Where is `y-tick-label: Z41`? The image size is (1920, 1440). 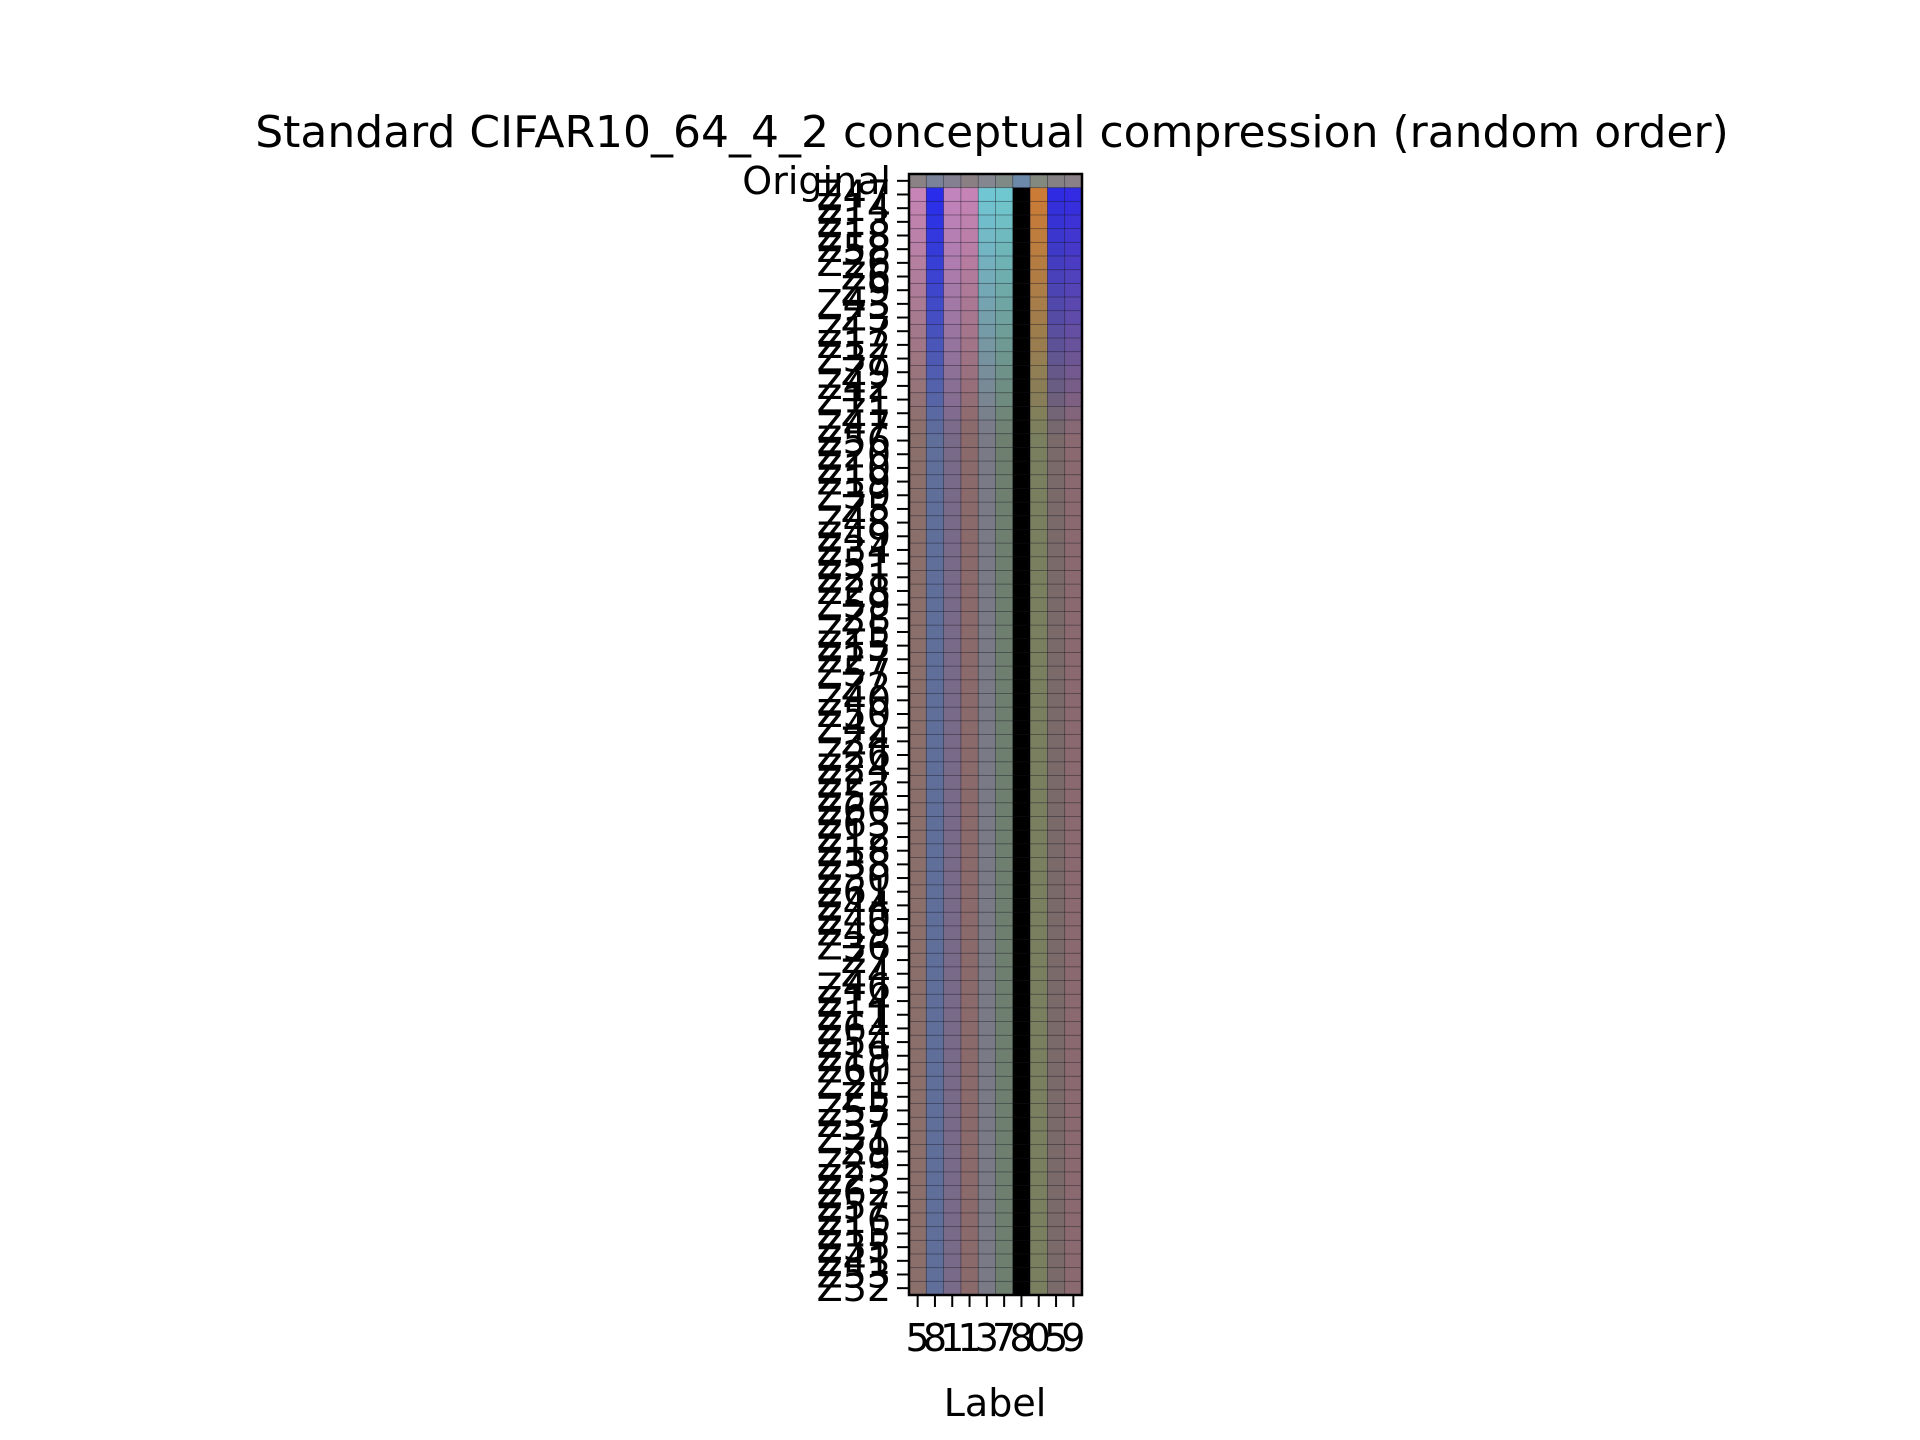 y-tick-label: Z41 is located at coordinates (854, 1261).